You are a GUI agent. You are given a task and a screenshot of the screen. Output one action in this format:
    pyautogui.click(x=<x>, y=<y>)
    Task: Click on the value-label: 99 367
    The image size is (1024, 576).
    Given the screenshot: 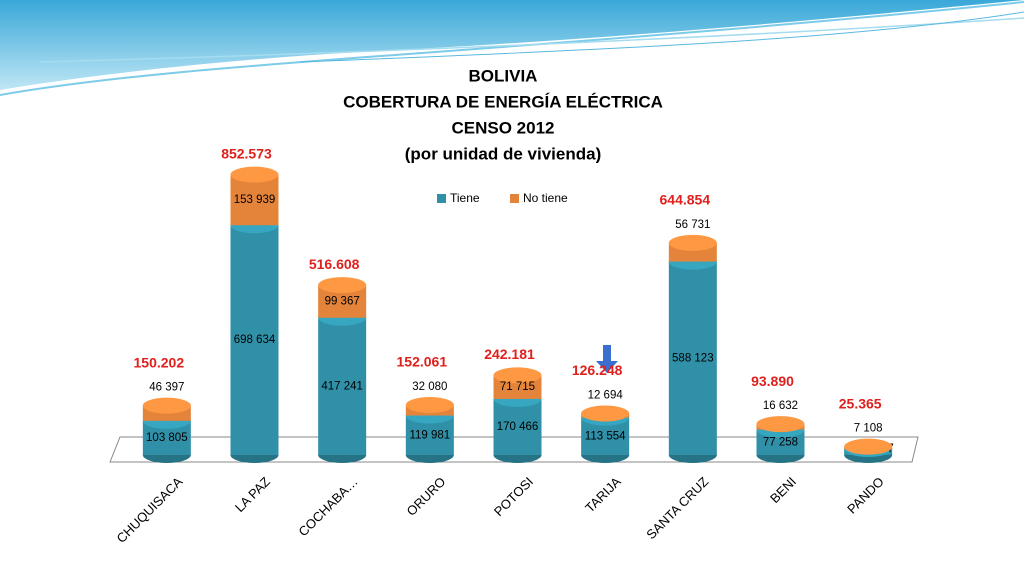 What is the action you would take?
    pyautogui.click(x=342, y=301)
    